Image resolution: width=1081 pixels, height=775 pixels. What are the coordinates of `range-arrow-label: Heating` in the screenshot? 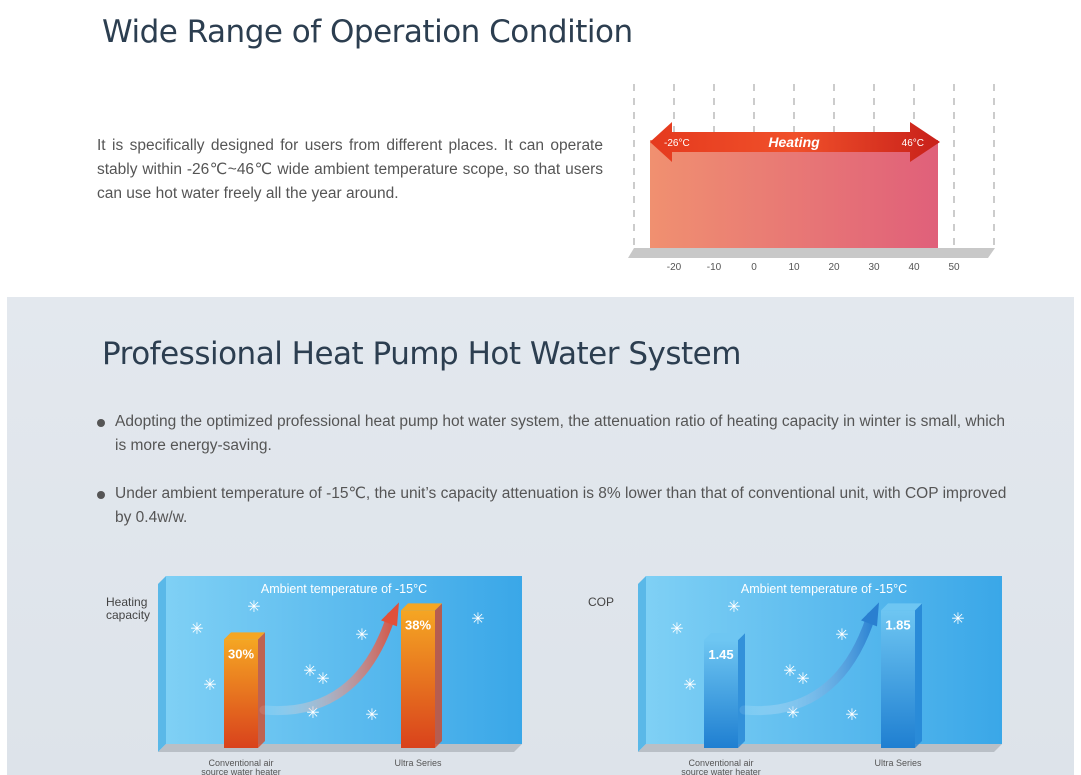 It's located at (794, 142).